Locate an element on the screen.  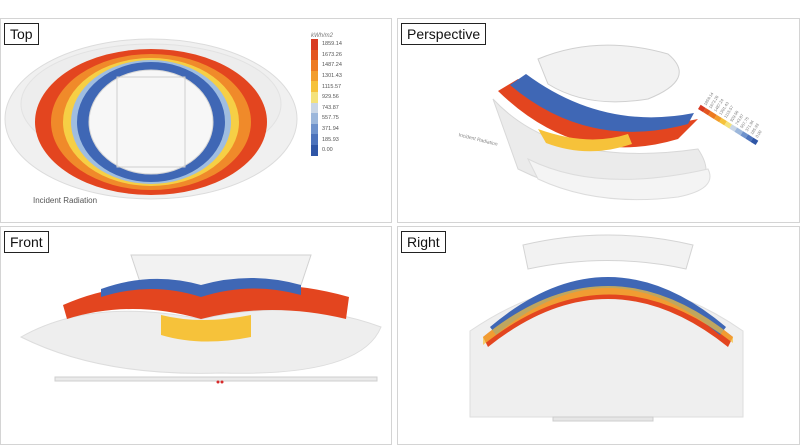
legend-value: 743.87 is located at coordinates (330, 107).